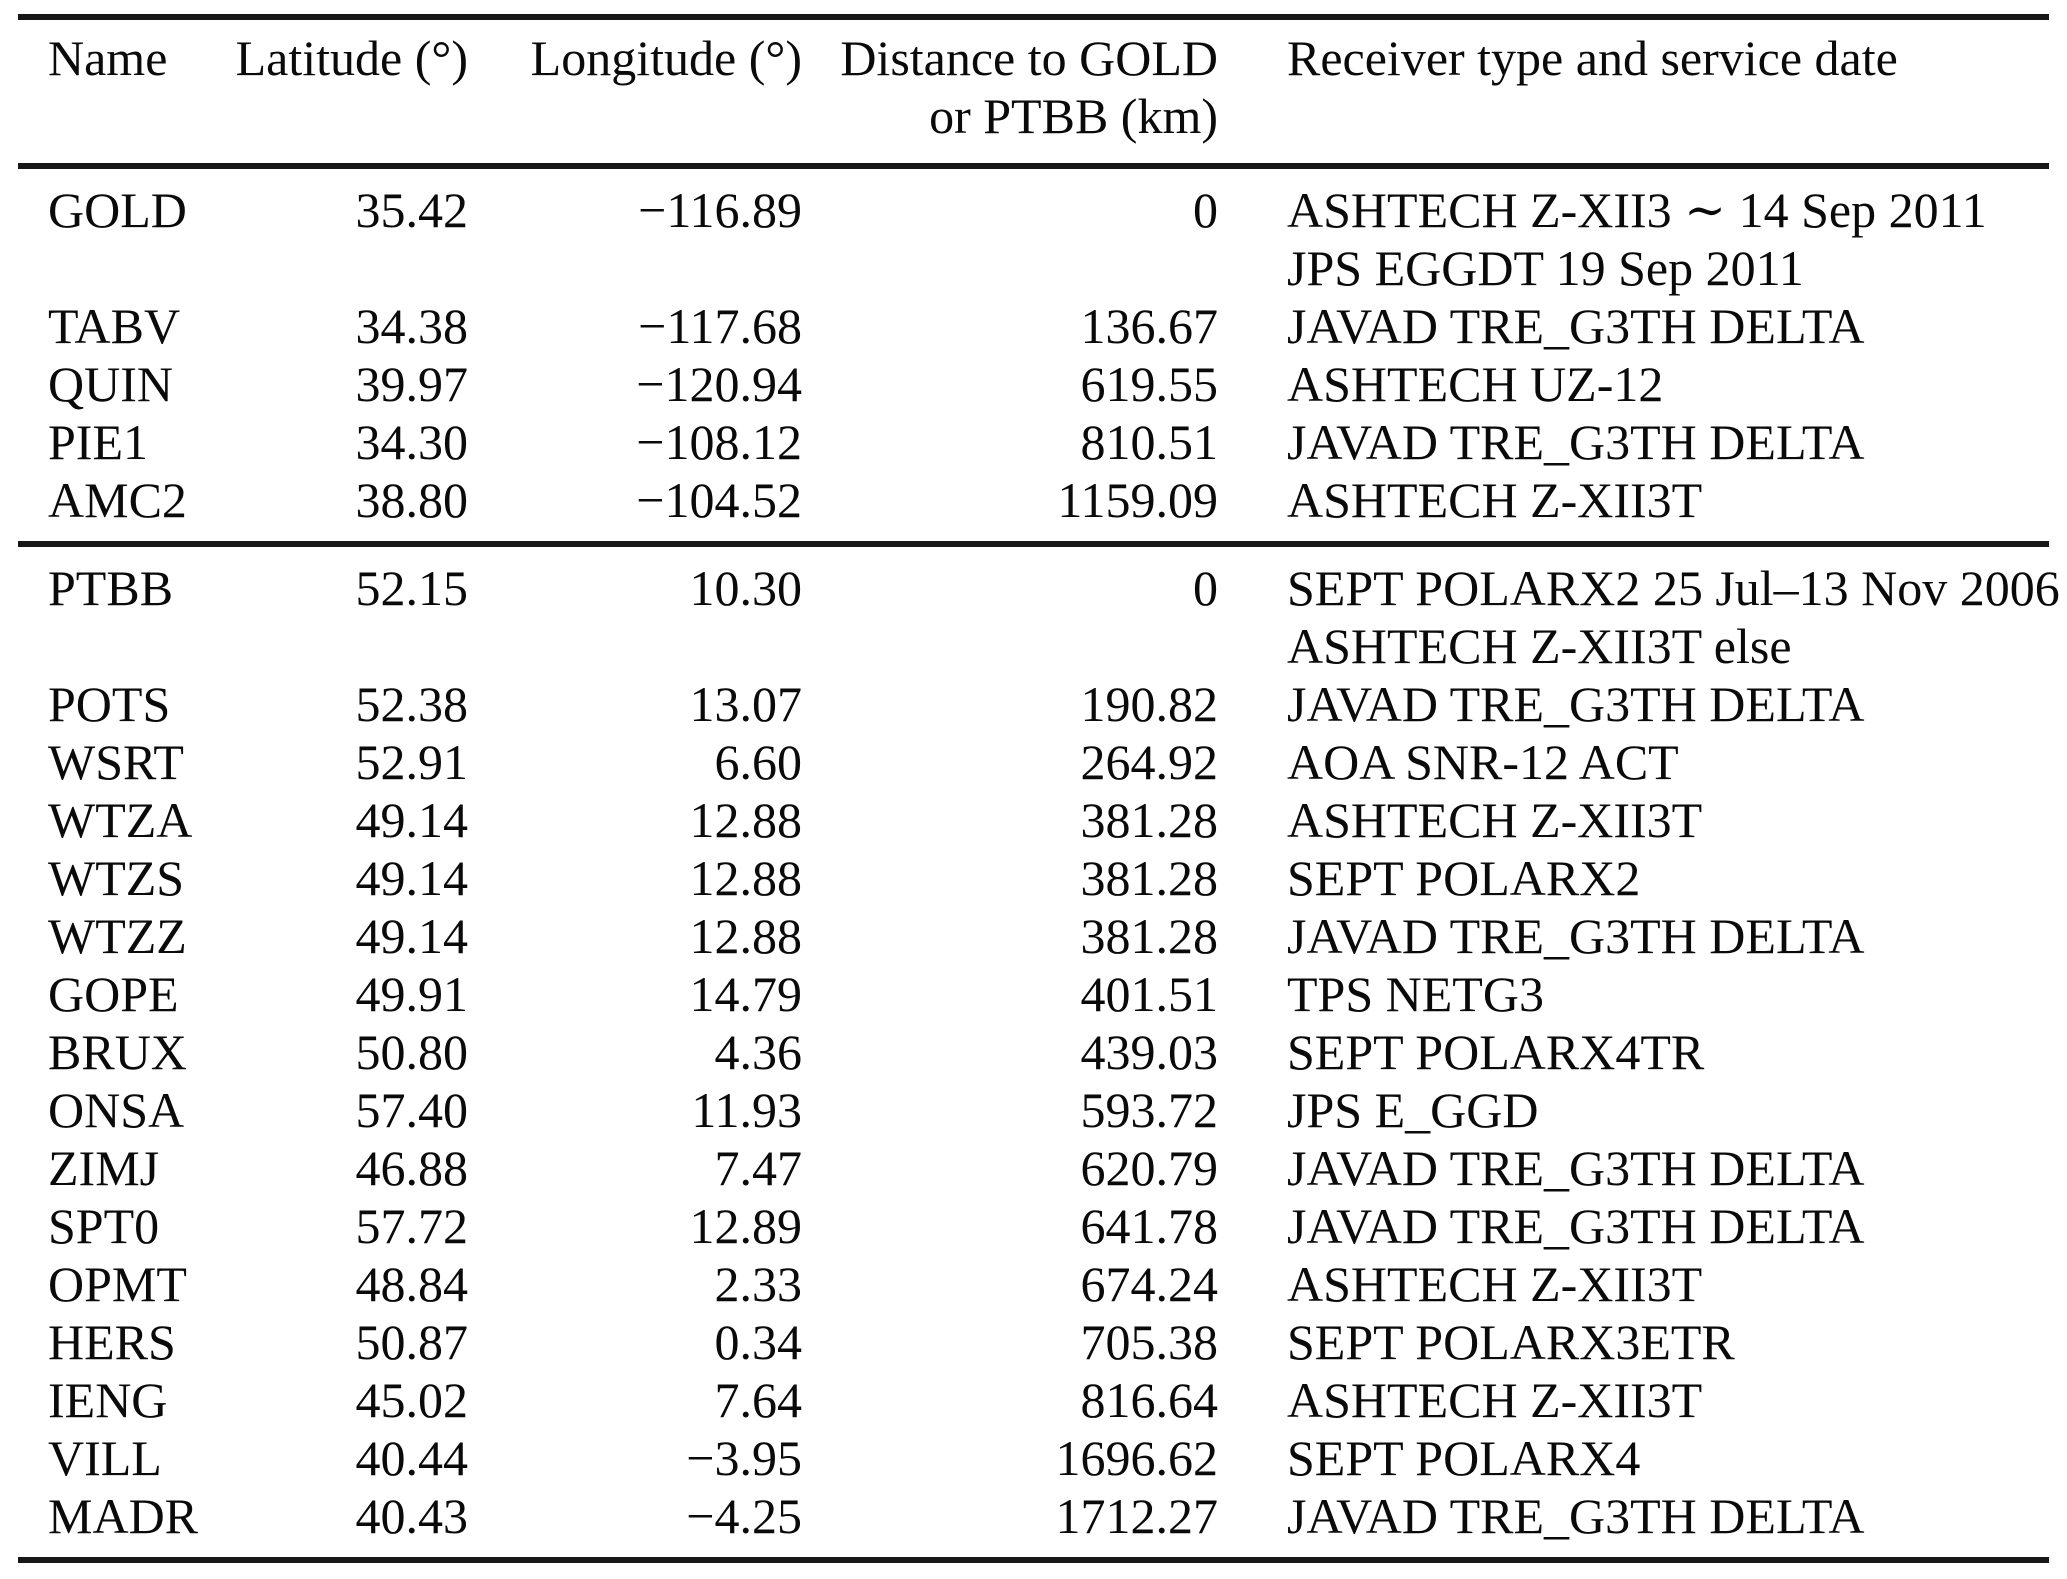  Describe the element at coordinates (1415, 994) in the screenshot. I see `receiver-line: TPS NETG3` at that location.